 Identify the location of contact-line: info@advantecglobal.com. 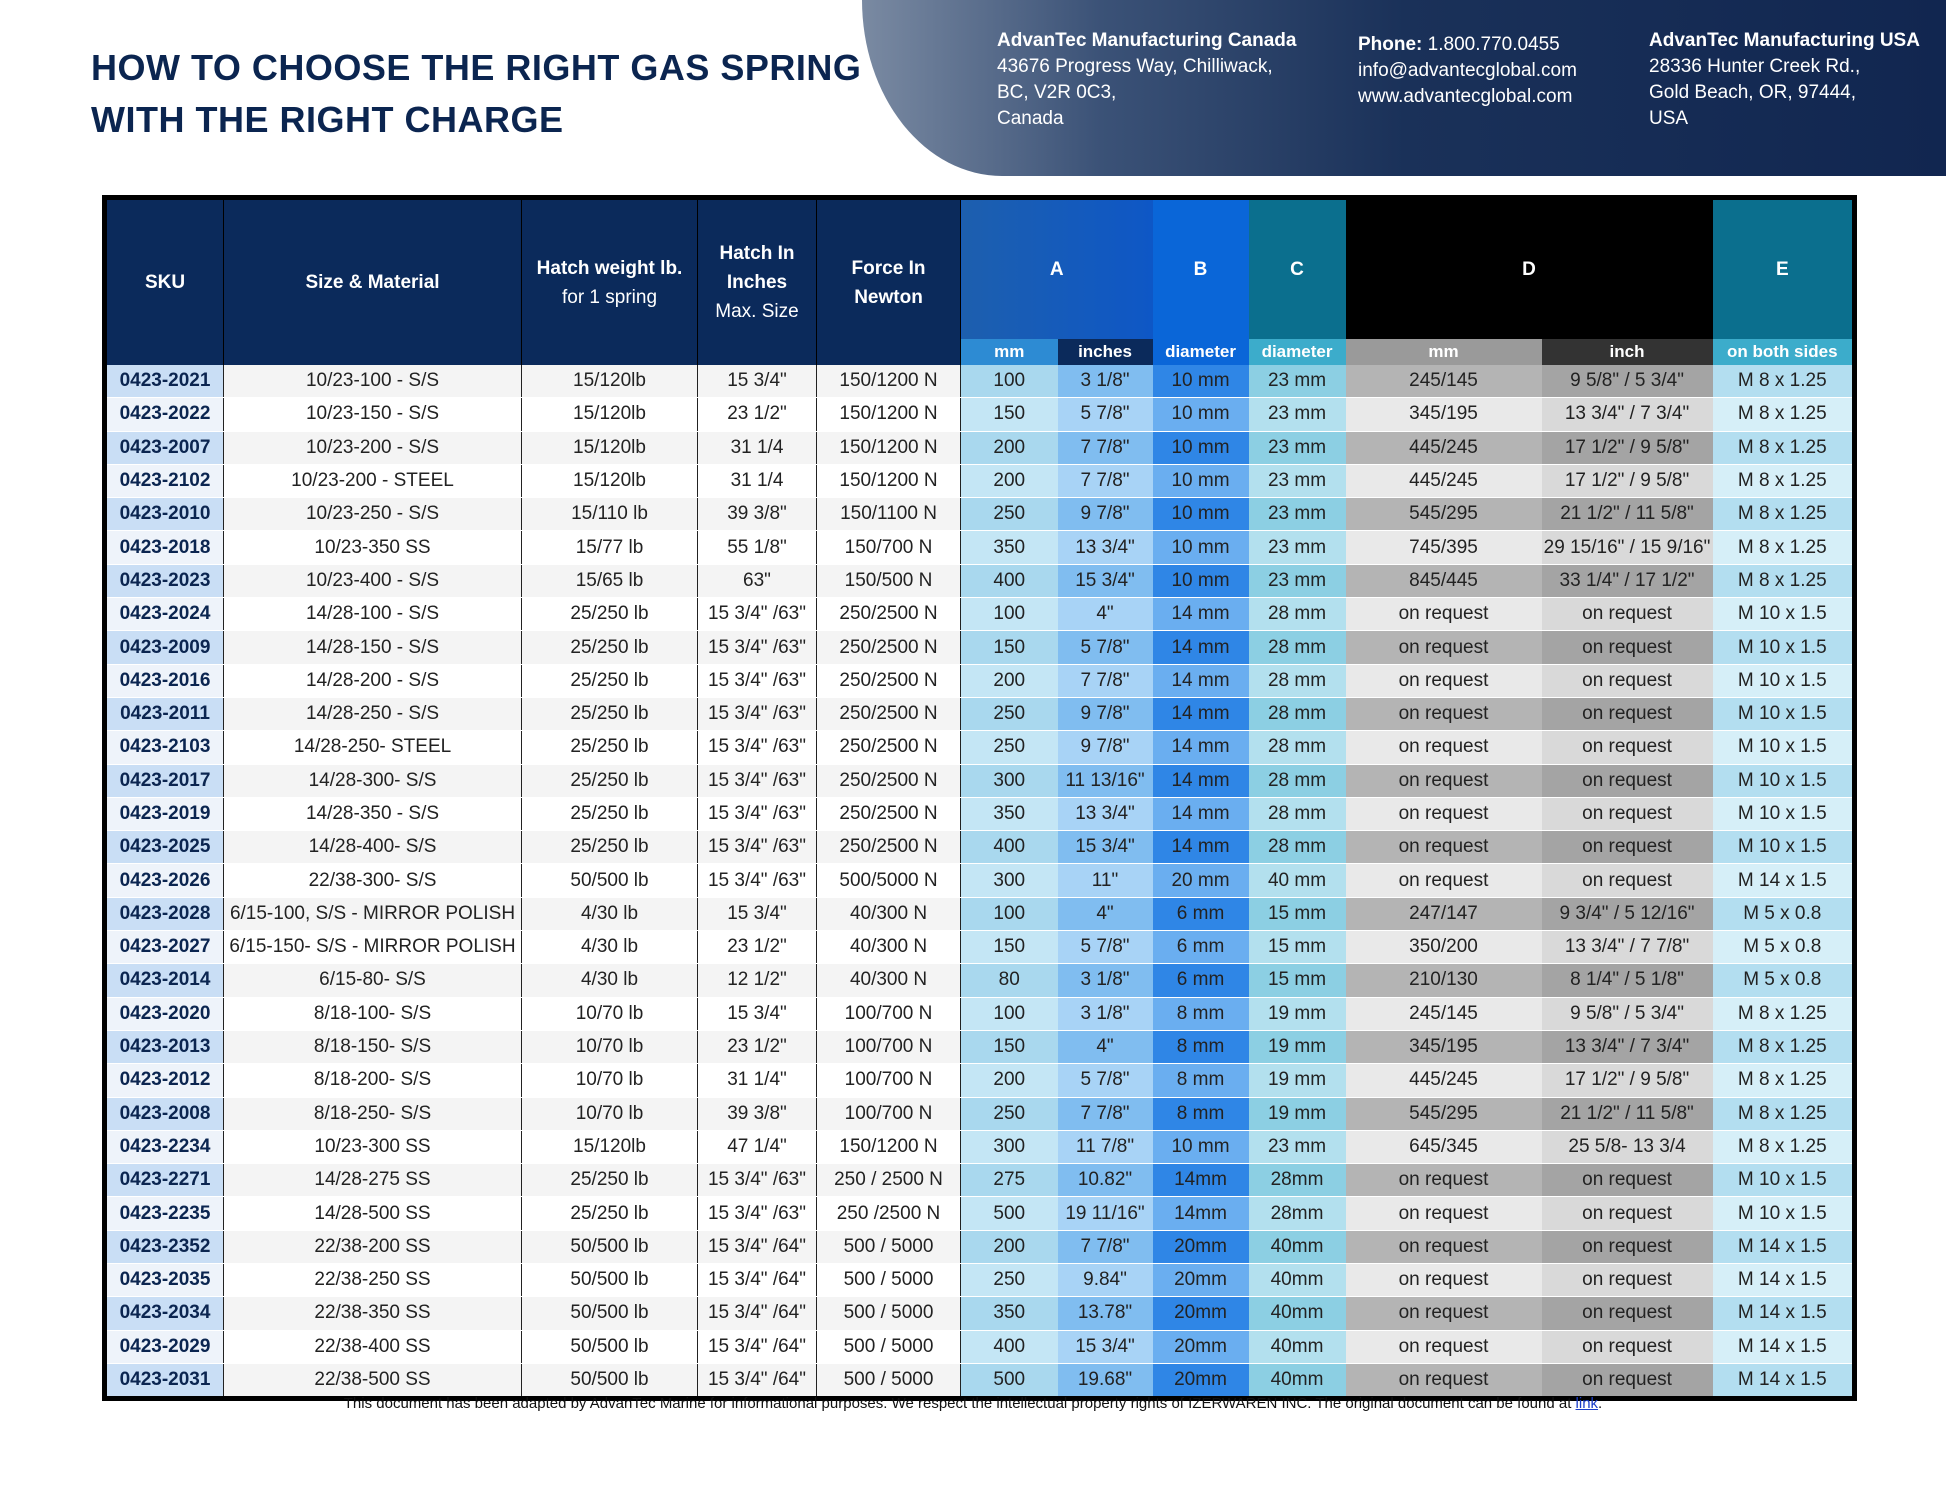
(1467, 70).